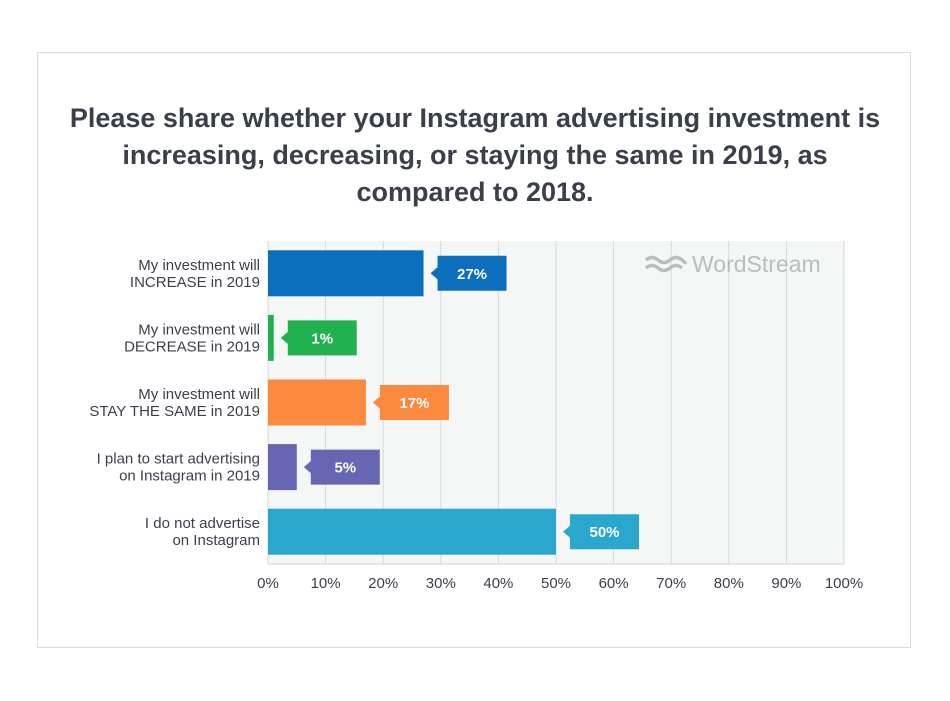 The image size is (950, 701). What do you see at coordinates (556, 583) in the screenshot?
I see `x-tick-label: 50%` at bounding box center [556, 583].